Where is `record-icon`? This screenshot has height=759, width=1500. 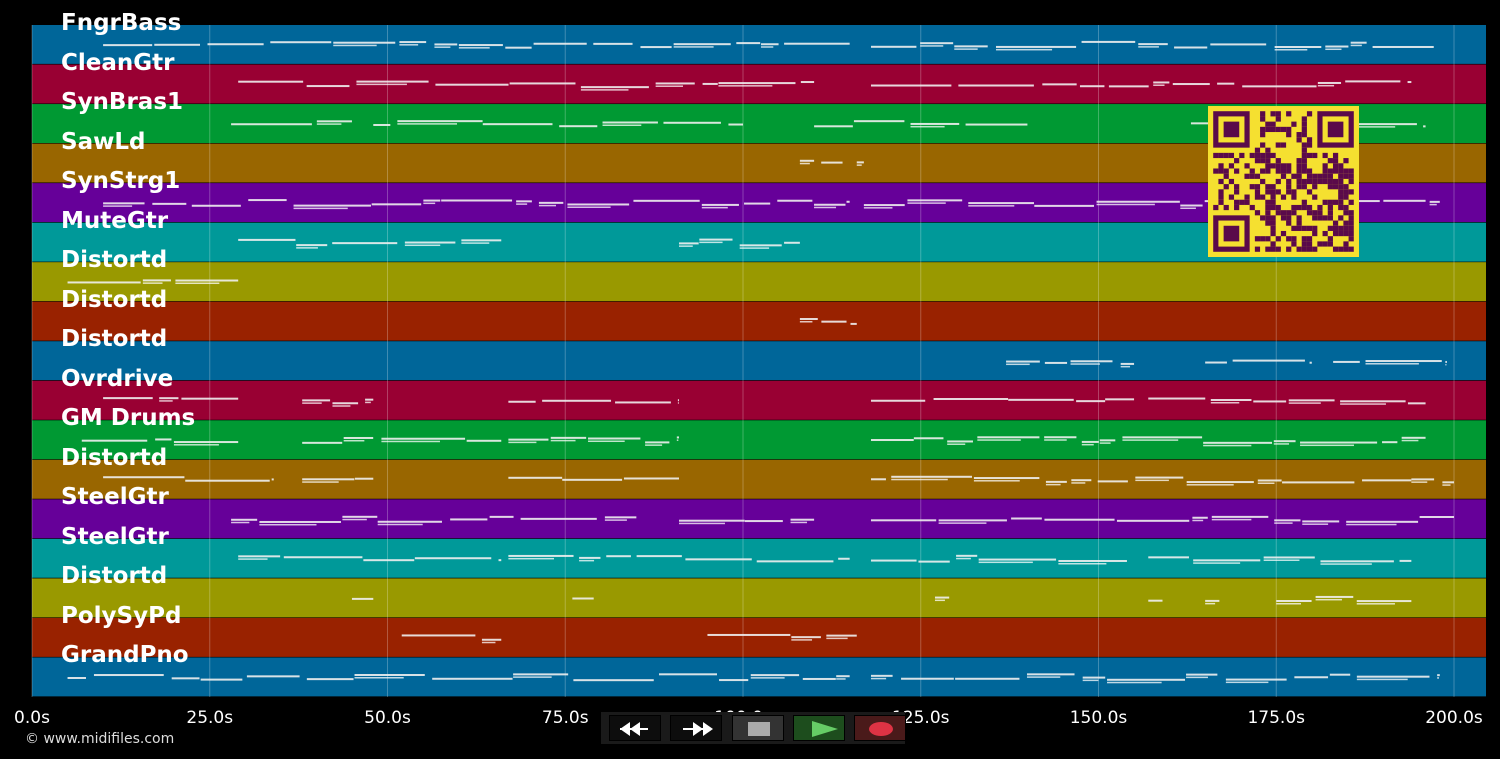
record-icon is located at coordinates (881, 729).